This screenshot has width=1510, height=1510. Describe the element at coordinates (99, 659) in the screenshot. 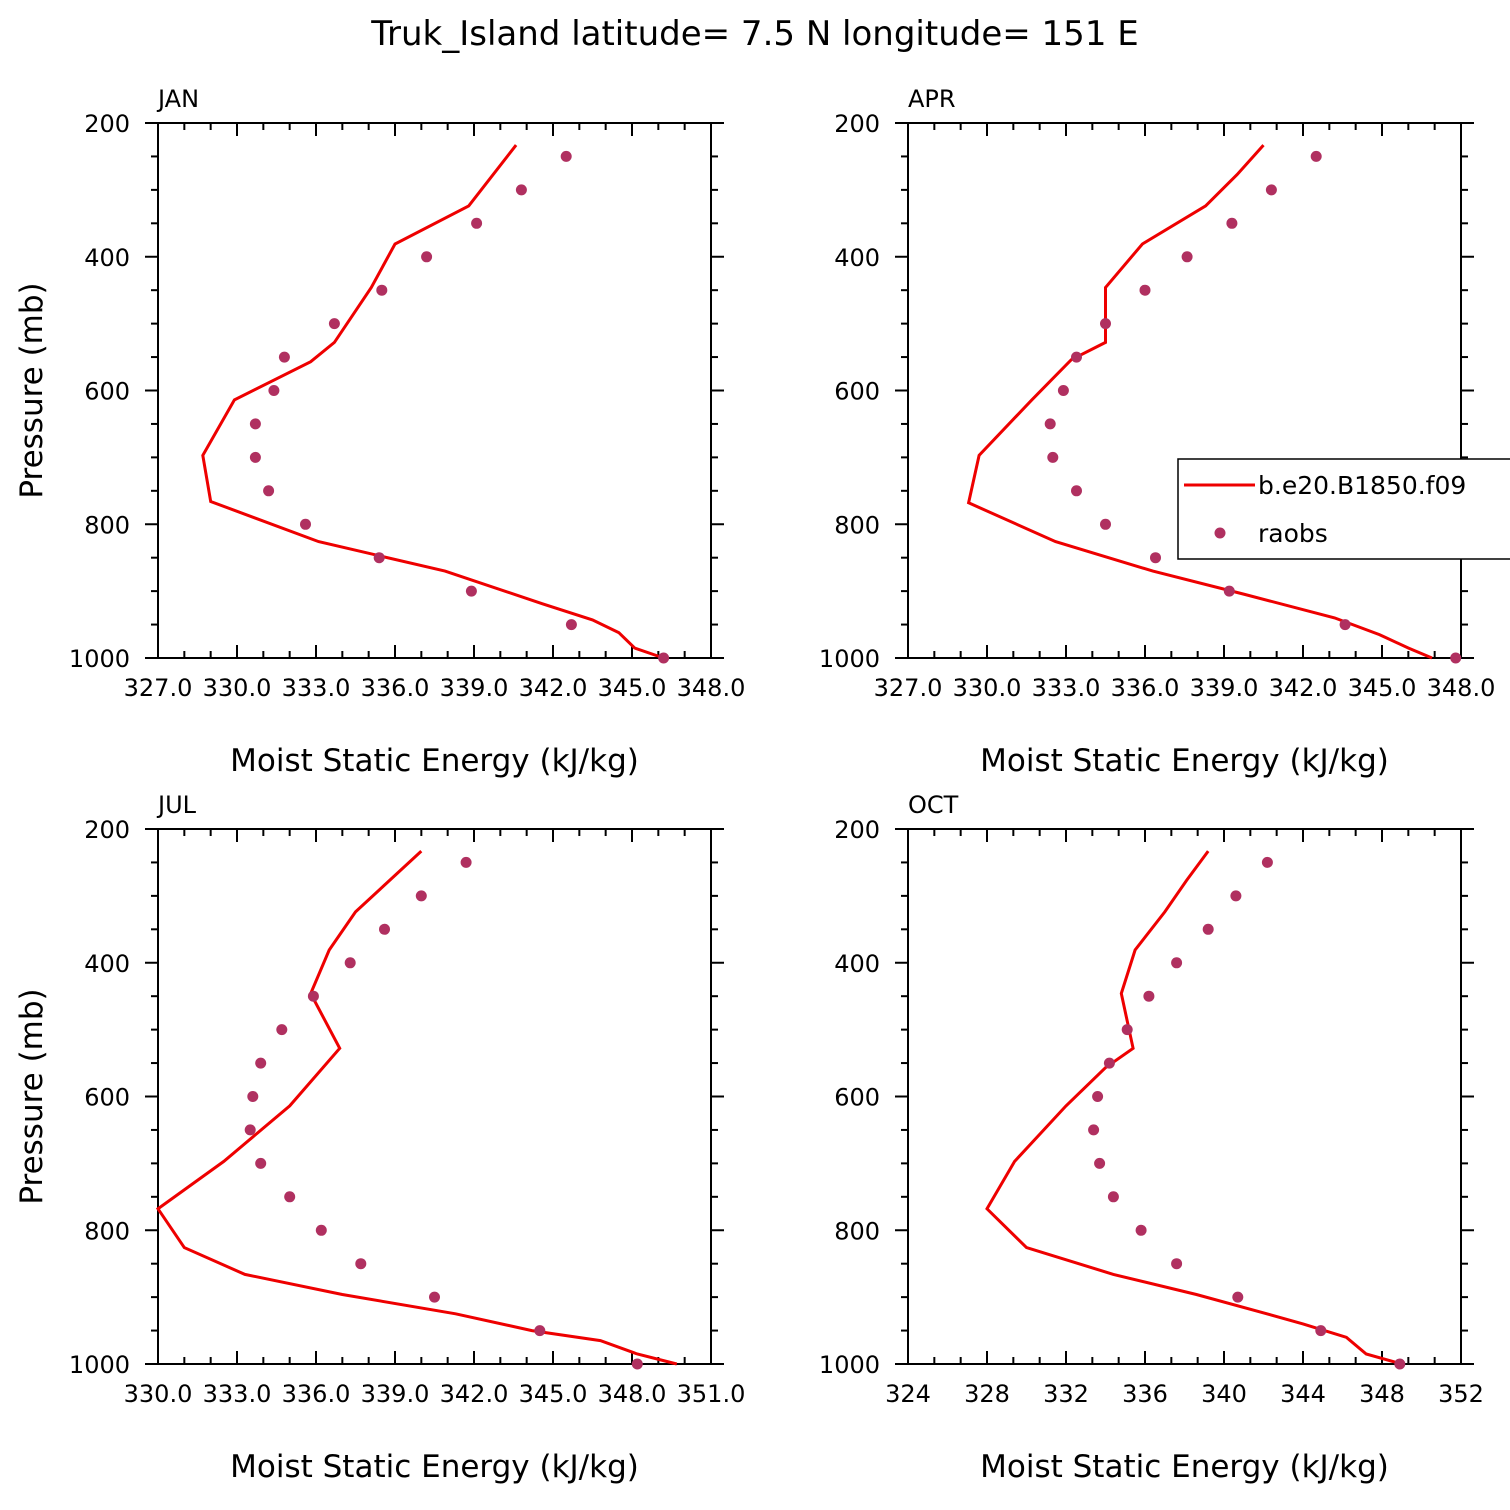

I see `y-tick-label: 1000` at that location.